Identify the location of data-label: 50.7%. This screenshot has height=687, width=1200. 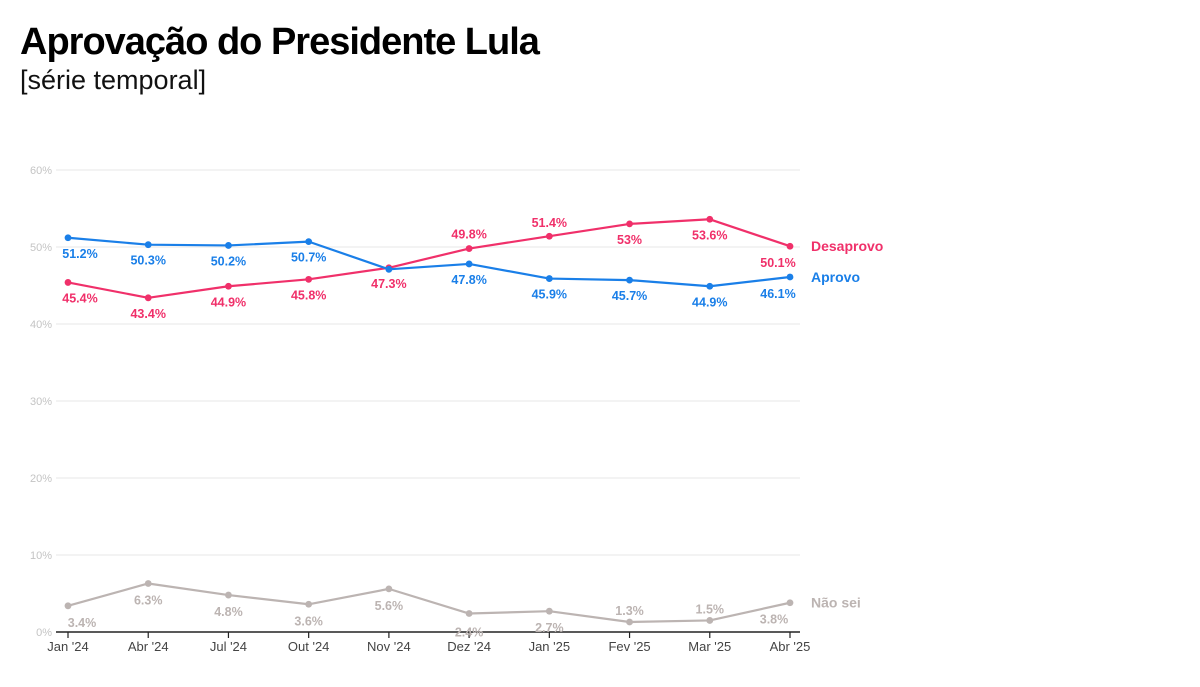
(308, 258).